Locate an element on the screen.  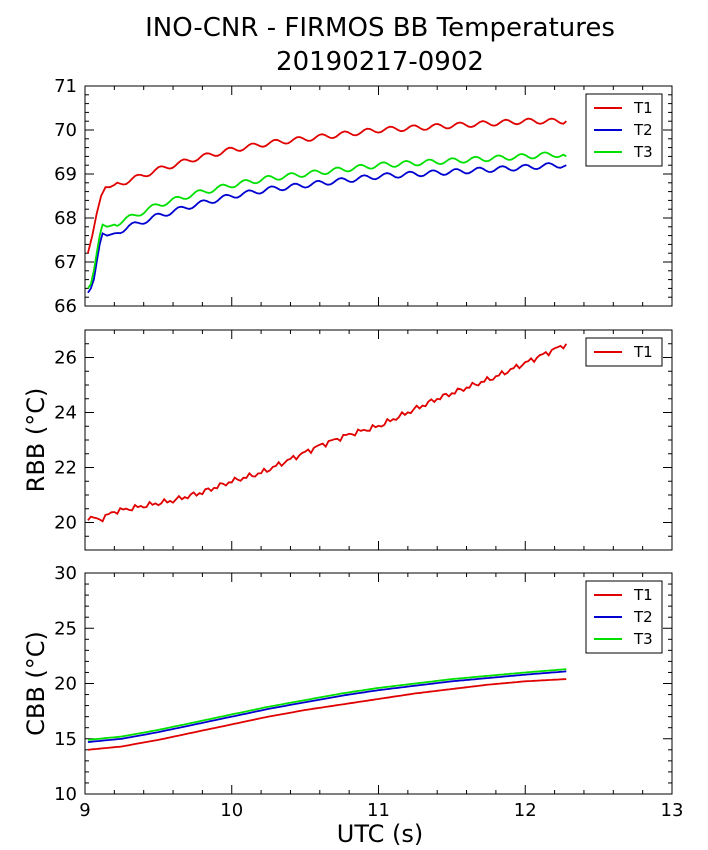
y-tick-label: 15 is located at coordinates (65, 739).